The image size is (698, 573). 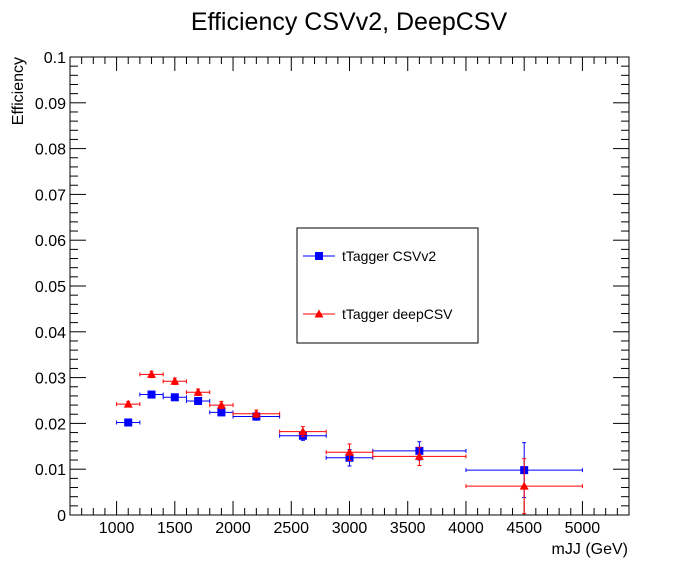 What do you see at coordinates (319, 313) in the screenshot?
I see `legend-triangle-marker-icon` at bounding box center [319, 313].